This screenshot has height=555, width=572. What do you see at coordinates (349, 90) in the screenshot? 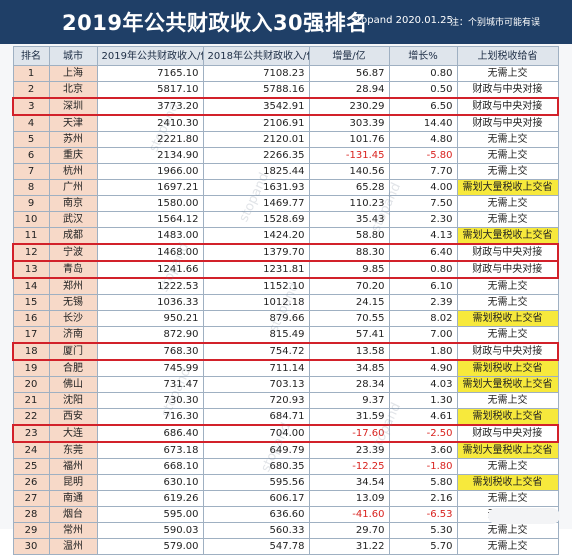
I see `cell-inc: 28.94` at bounding box center [349, 90].